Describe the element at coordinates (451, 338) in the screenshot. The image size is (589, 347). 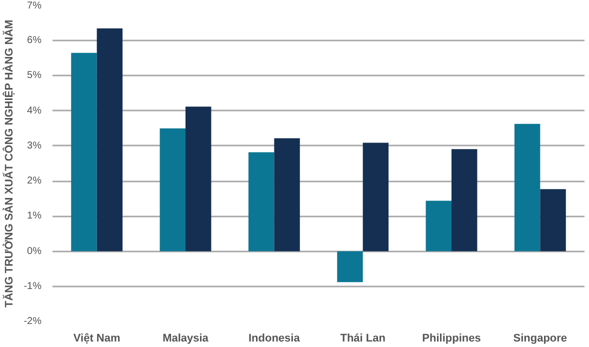
I see `x-tick-label: Philippines` at that location.